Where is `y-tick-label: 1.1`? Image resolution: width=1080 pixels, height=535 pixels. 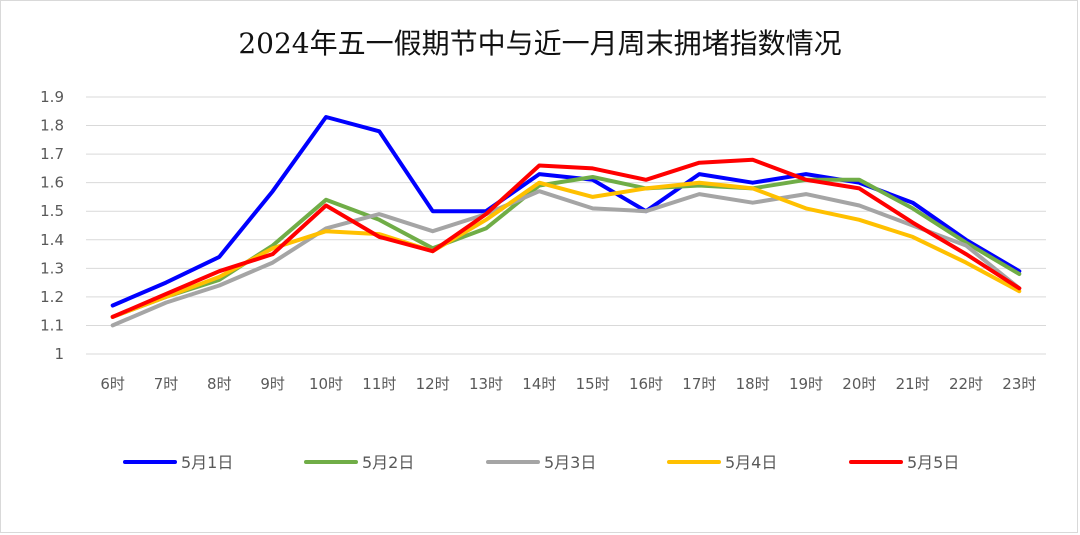 y-tick-label: 1.1 is located at coordinates (52, 325).